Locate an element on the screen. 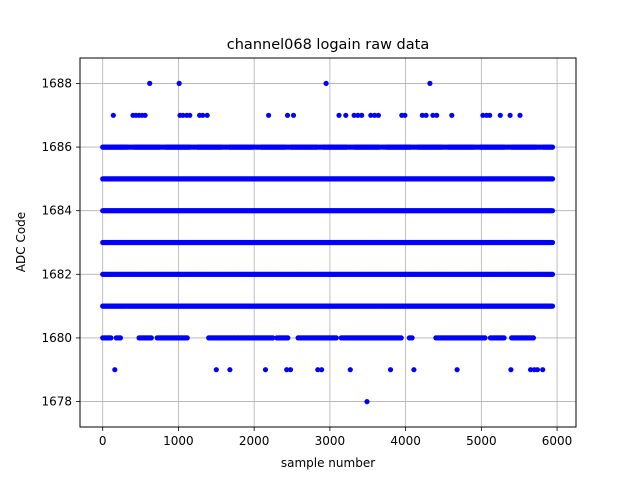 The image size is (640, 480). chart-title: channel068 logain raw data is located at coordinates (328, 45).